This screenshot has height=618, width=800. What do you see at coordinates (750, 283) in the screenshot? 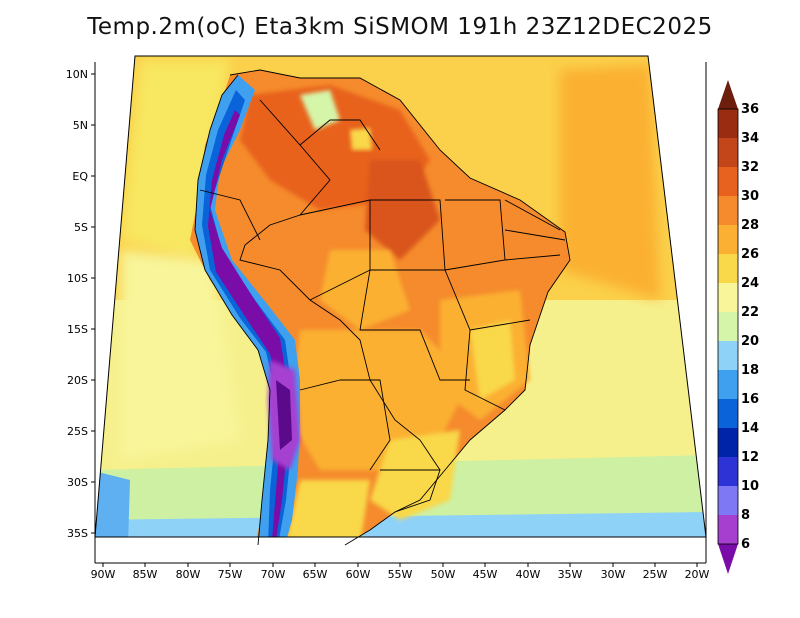
I see `colorbar-label: 24` at bounding box center [750, 283].